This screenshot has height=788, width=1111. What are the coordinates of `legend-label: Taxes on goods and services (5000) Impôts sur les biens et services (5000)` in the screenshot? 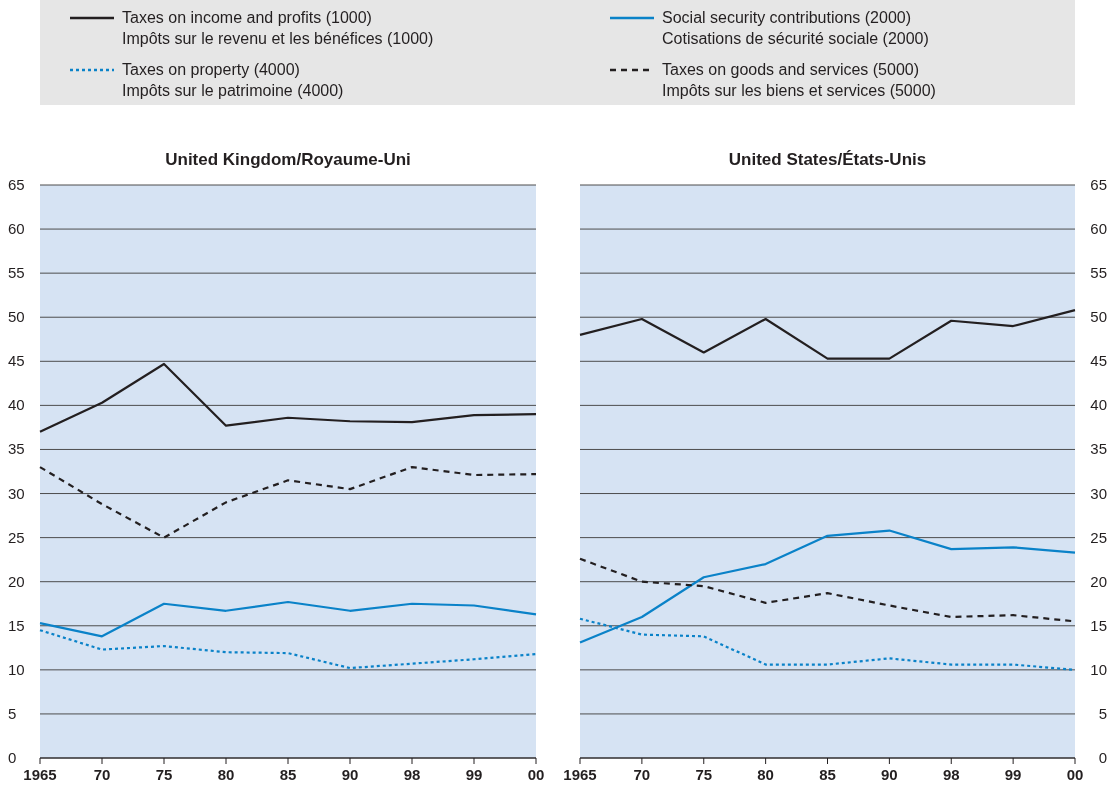 It's located at (799, 80).